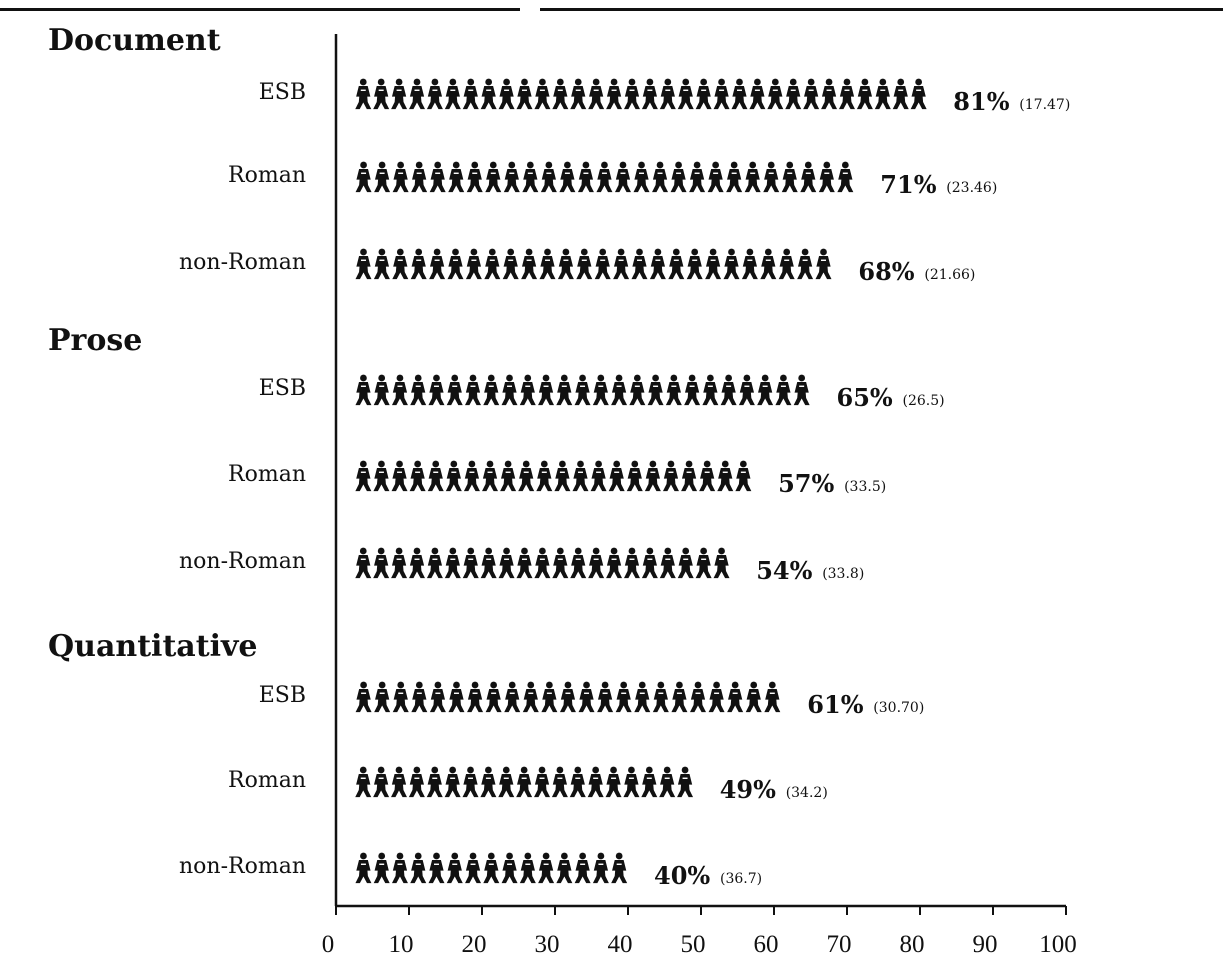  Describe the element at coordinates (620, 944) in the screenshot. I see `x-tick-label: 40` at that location.